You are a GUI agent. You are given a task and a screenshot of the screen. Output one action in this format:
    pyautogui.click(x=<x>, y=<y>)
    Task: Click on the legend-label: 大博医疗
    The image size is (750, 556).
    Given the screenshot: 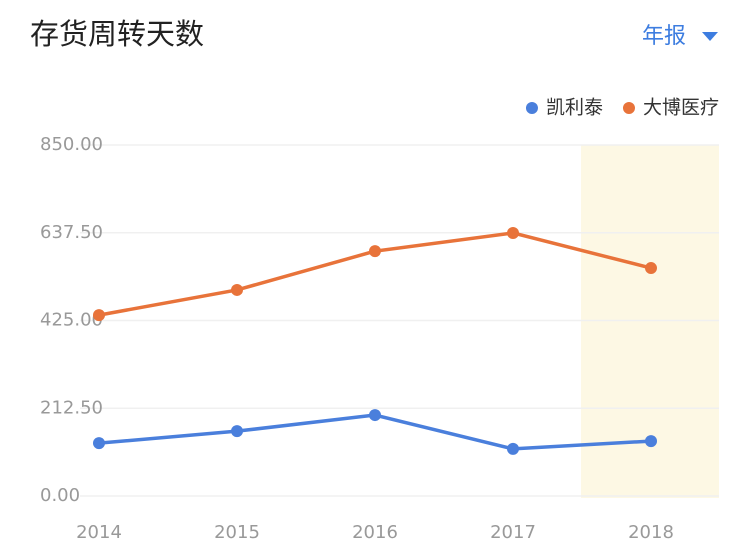 What is the action you would take?
    pyautogui.click(x=681, y=108)
    